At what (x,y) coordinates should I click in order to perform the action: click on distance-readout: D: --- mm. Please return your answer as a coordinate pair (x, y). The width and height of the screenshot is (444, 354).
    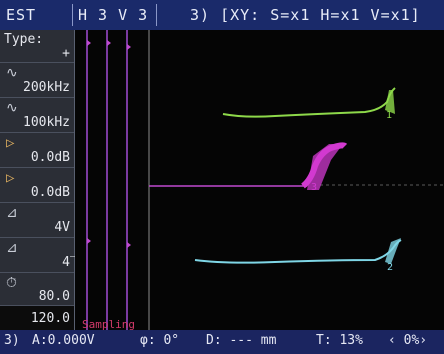
    Looking at the image, I should click on (241, 340).